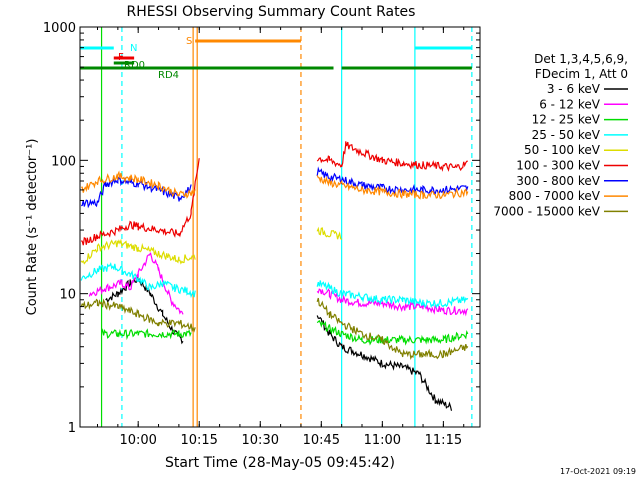 The width and height of the screenshot is (640, 480). What do you see at coordinates (598, 471) in the screenshot?
I see `generation-timestamp: 17-Oct-2021 09:19` at bounding box center [598, 471].